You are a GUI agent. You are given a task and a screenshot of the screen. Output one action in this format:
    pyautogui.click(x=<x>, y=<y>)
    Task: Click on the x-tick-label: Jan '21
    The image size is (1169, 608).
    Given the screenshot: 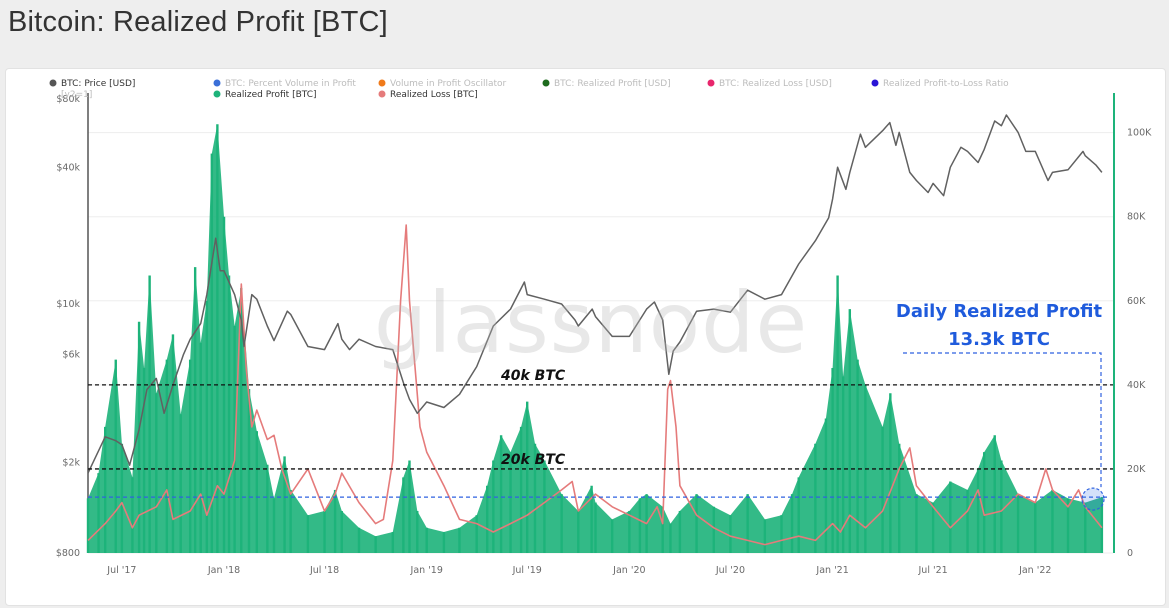 What is the action you would take?
    pyautogui.click(x=831, y=570)
    